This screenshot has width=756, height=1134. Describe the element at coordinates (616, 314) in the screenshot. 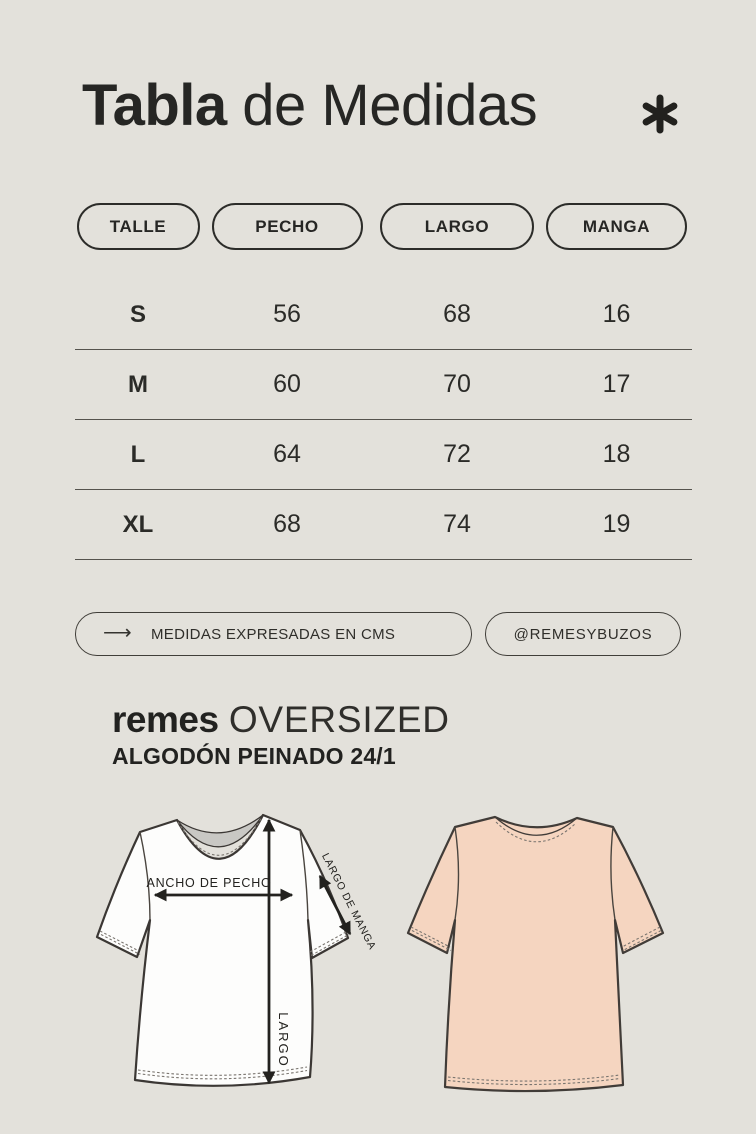

I see `sleeve-value: 16` at that location.